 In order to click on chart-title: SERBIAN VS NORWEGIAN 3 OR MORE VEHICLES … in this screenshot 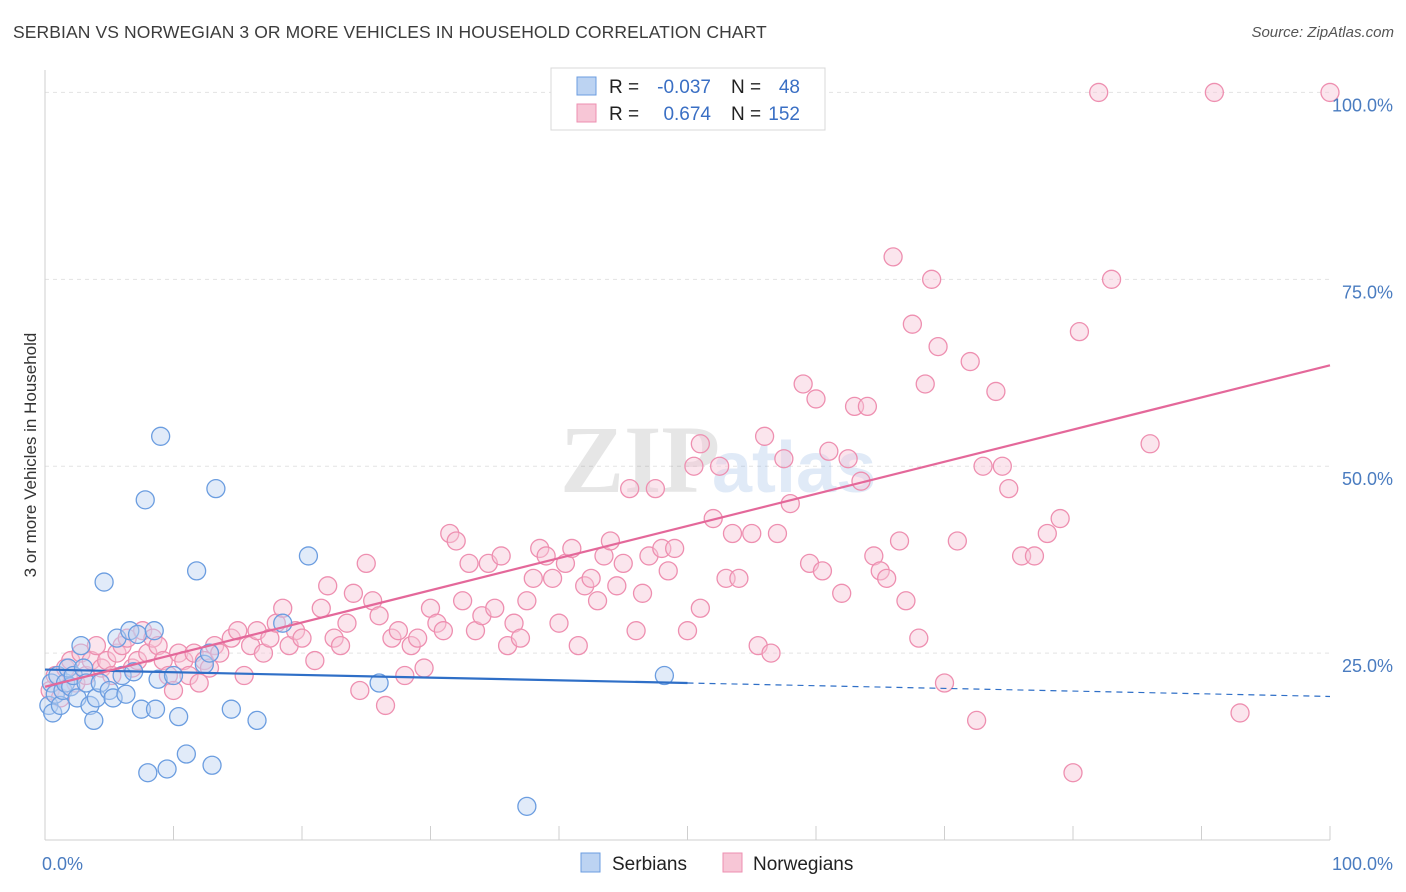, I will do `click(390, 32)`.